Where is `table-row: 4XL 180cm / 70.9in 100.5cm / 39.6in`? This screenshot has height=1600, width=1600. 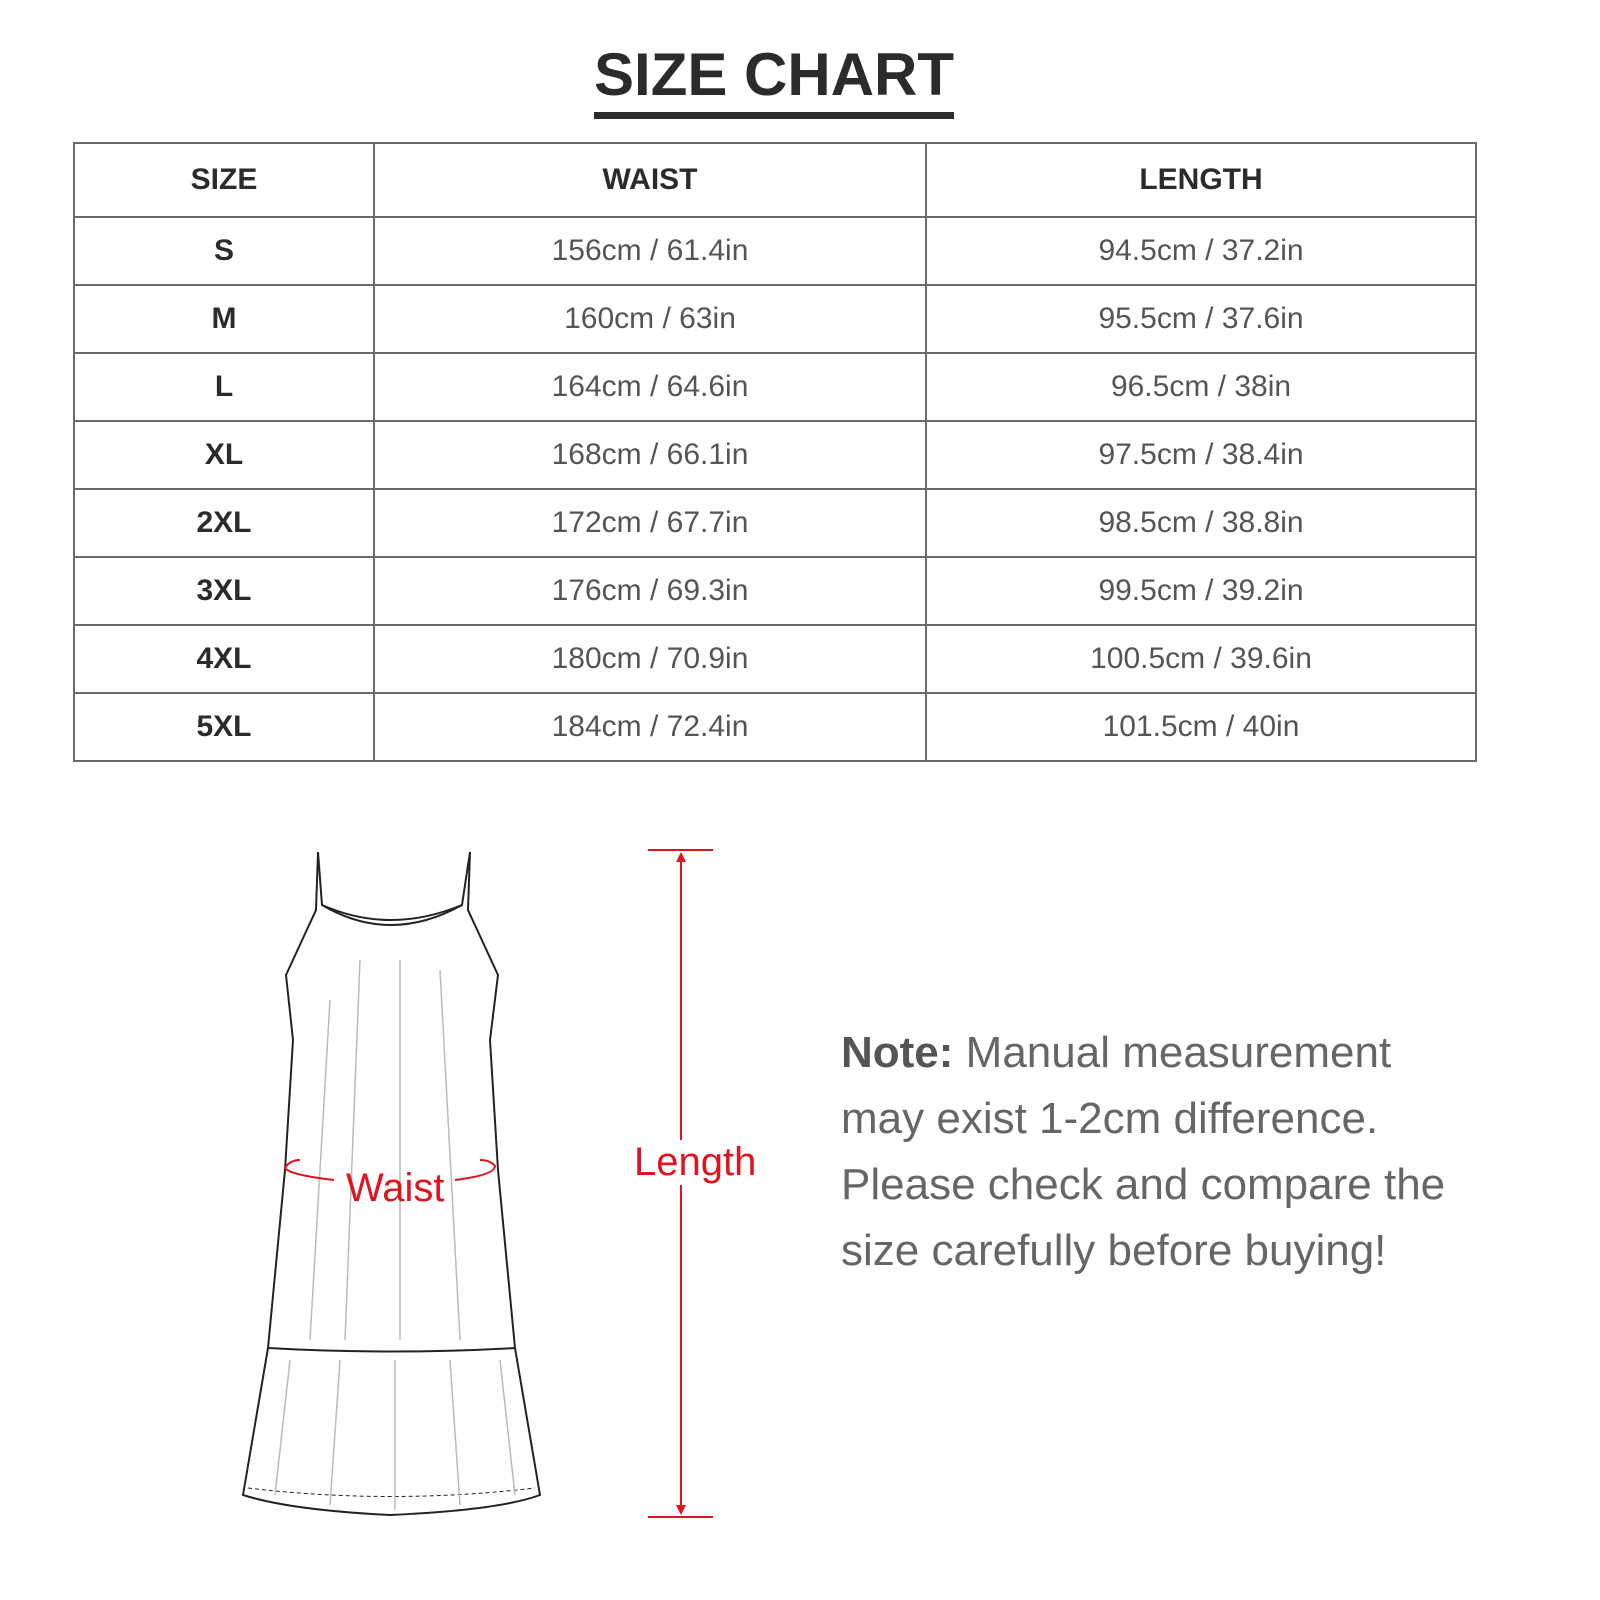 table-row: 4XL 180cm / 70.9in 100.5cm / 39.6in is located at coordinates (775, 659).